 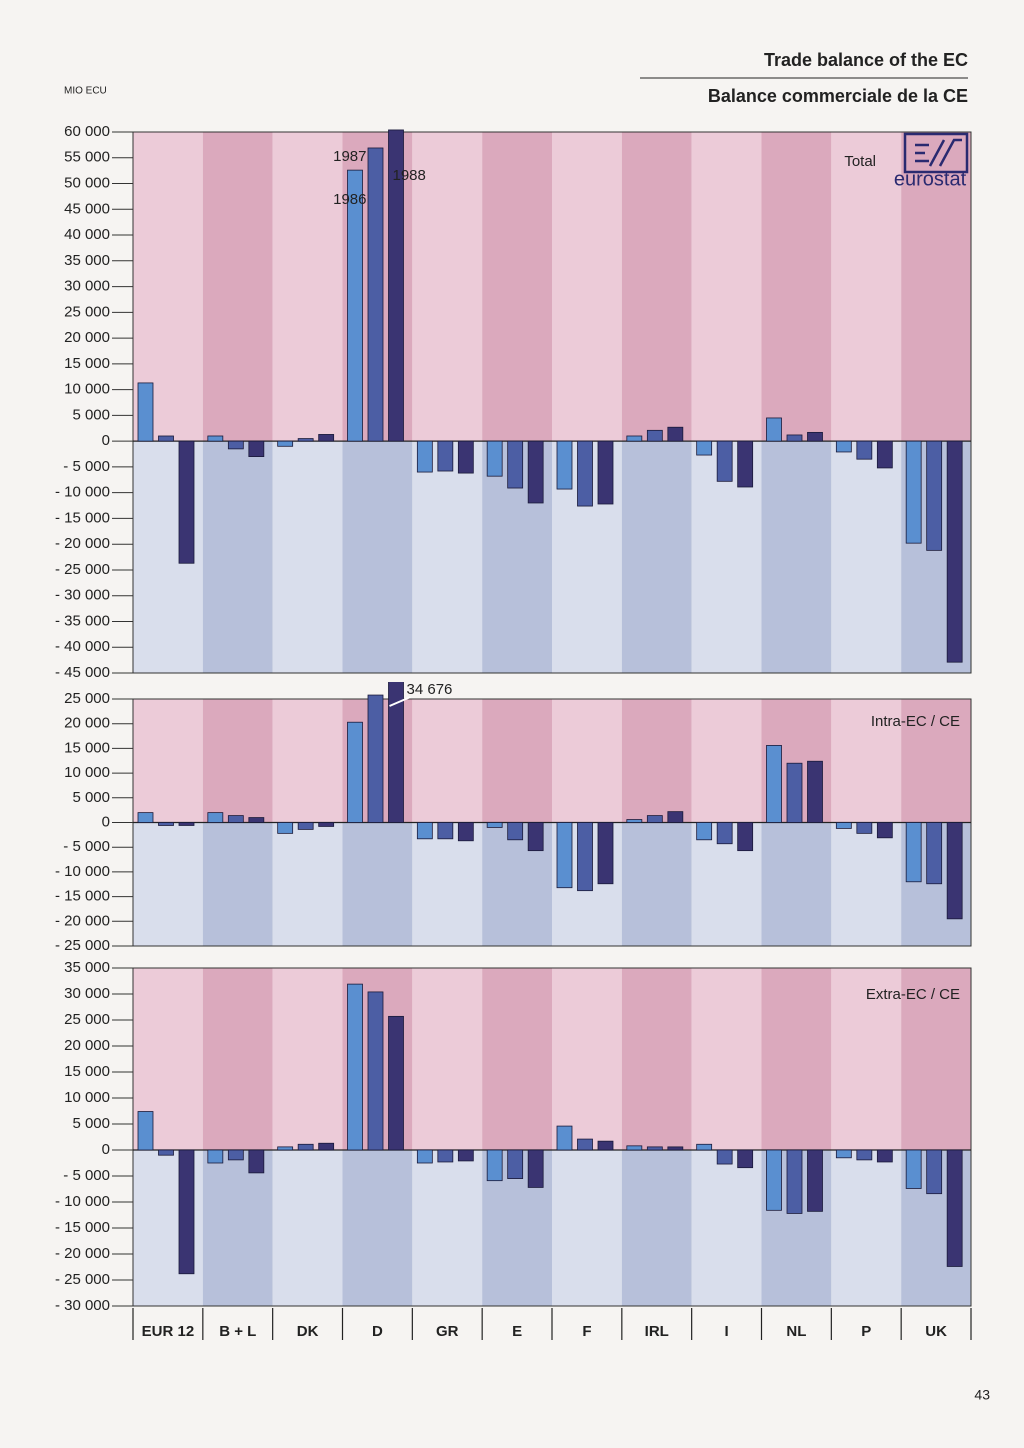 What do you see at coordinates (87, 1019) in the screenshot?
I see `y-tick-label: 25 000` at bounding box center [87, 1019].